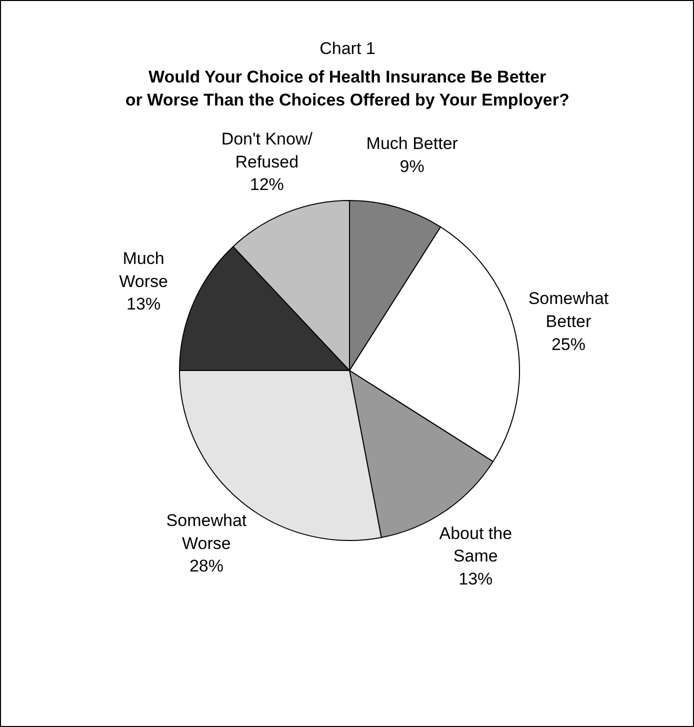  Describe the element at coordinates (267, 151) in the screenshot. I see `slice-label: Don't Know/ Refused` at that location.